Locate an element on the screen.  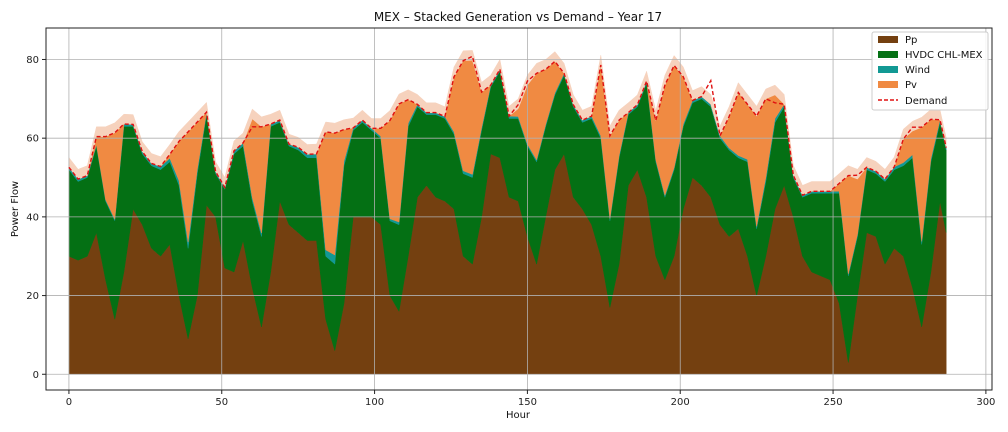
legend-label-wind: Wind is located at coordinates (917, 70).